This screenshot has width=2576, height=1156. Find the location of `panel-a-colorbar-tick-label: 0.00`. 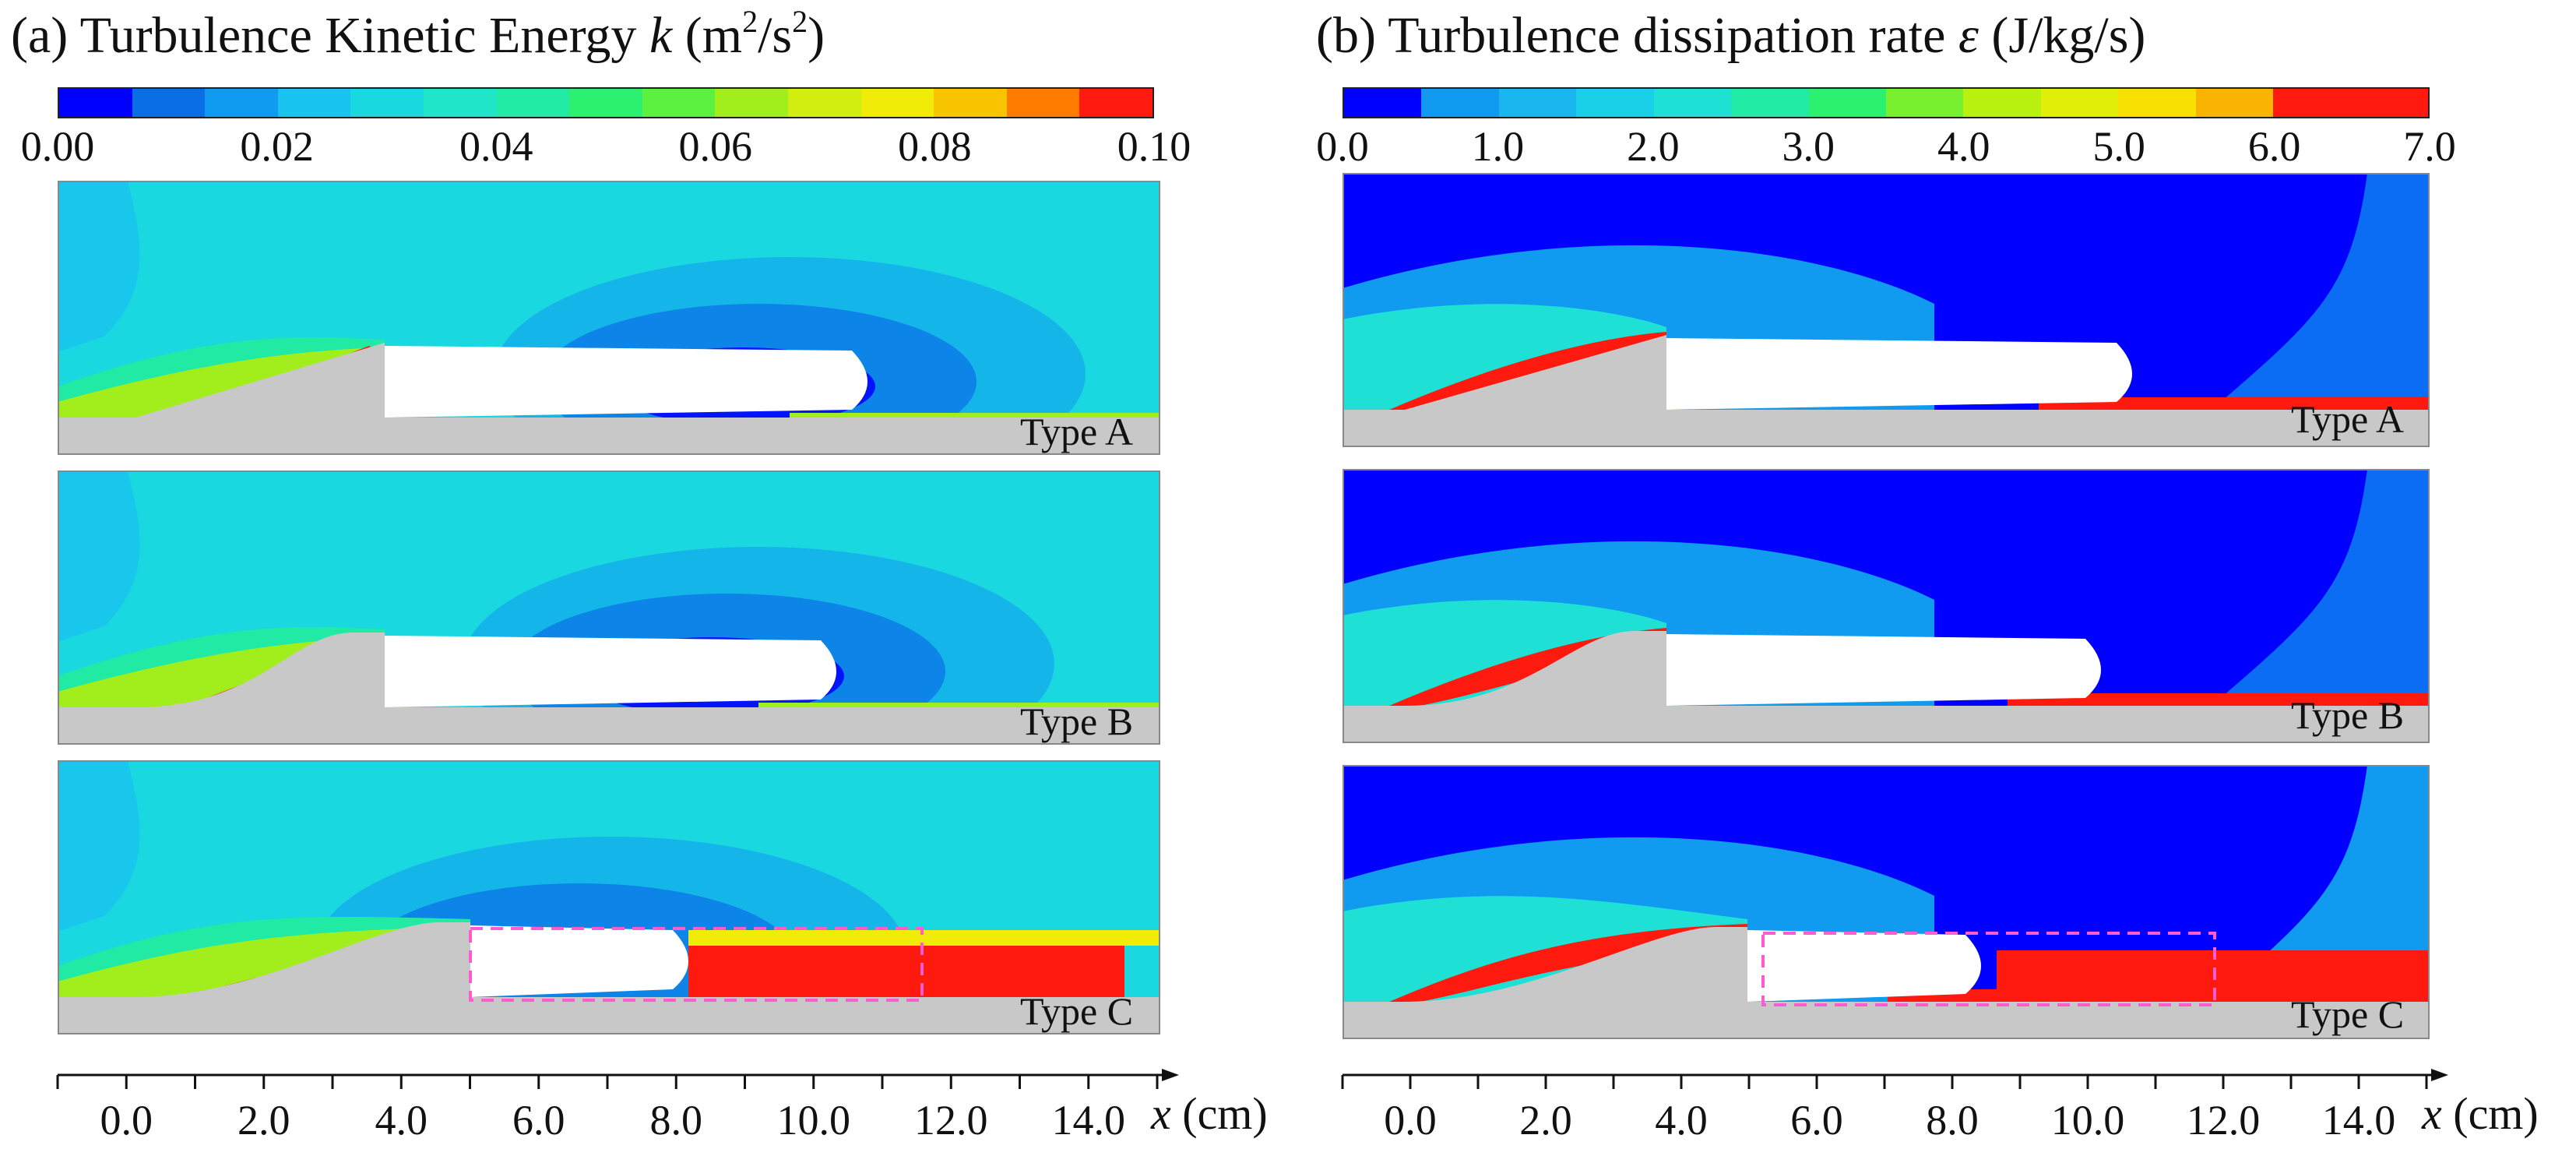

panel-a-colorbar-tick-label: 0.00 is located at coordinates (57, 146).